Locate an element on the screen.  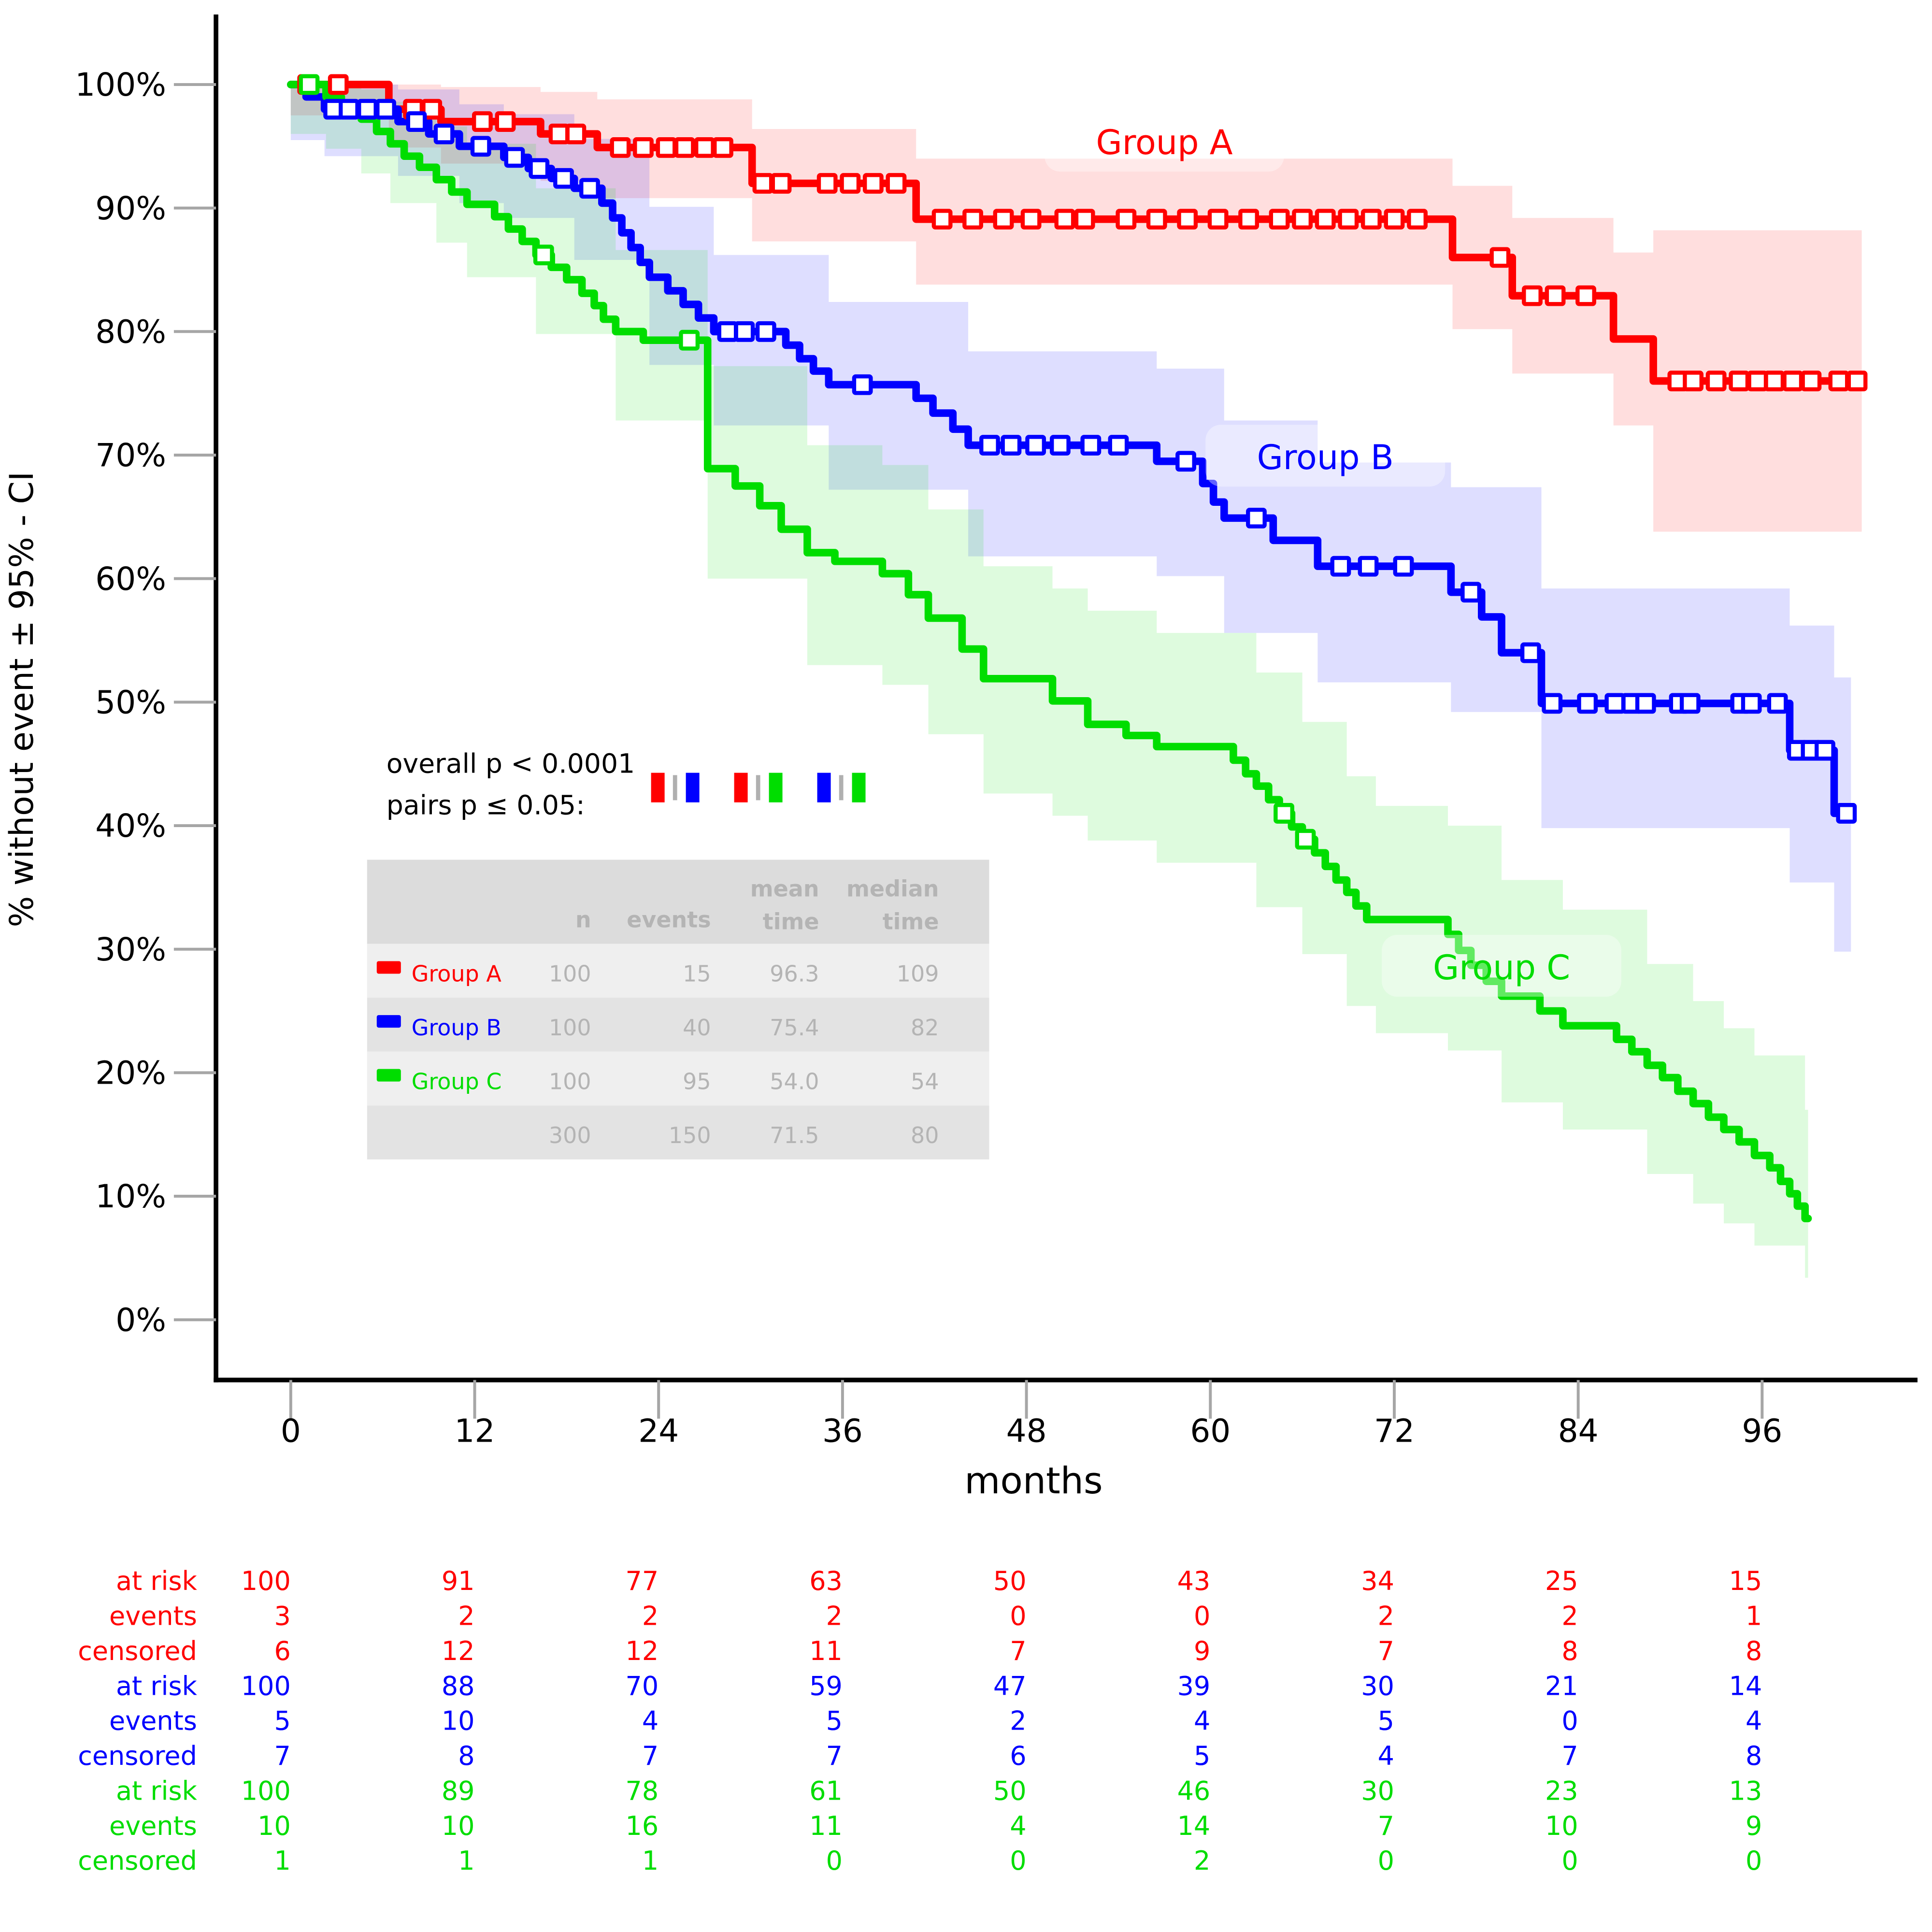
risk-row-label-groupA: censored is located at coordinates (138, 1651).